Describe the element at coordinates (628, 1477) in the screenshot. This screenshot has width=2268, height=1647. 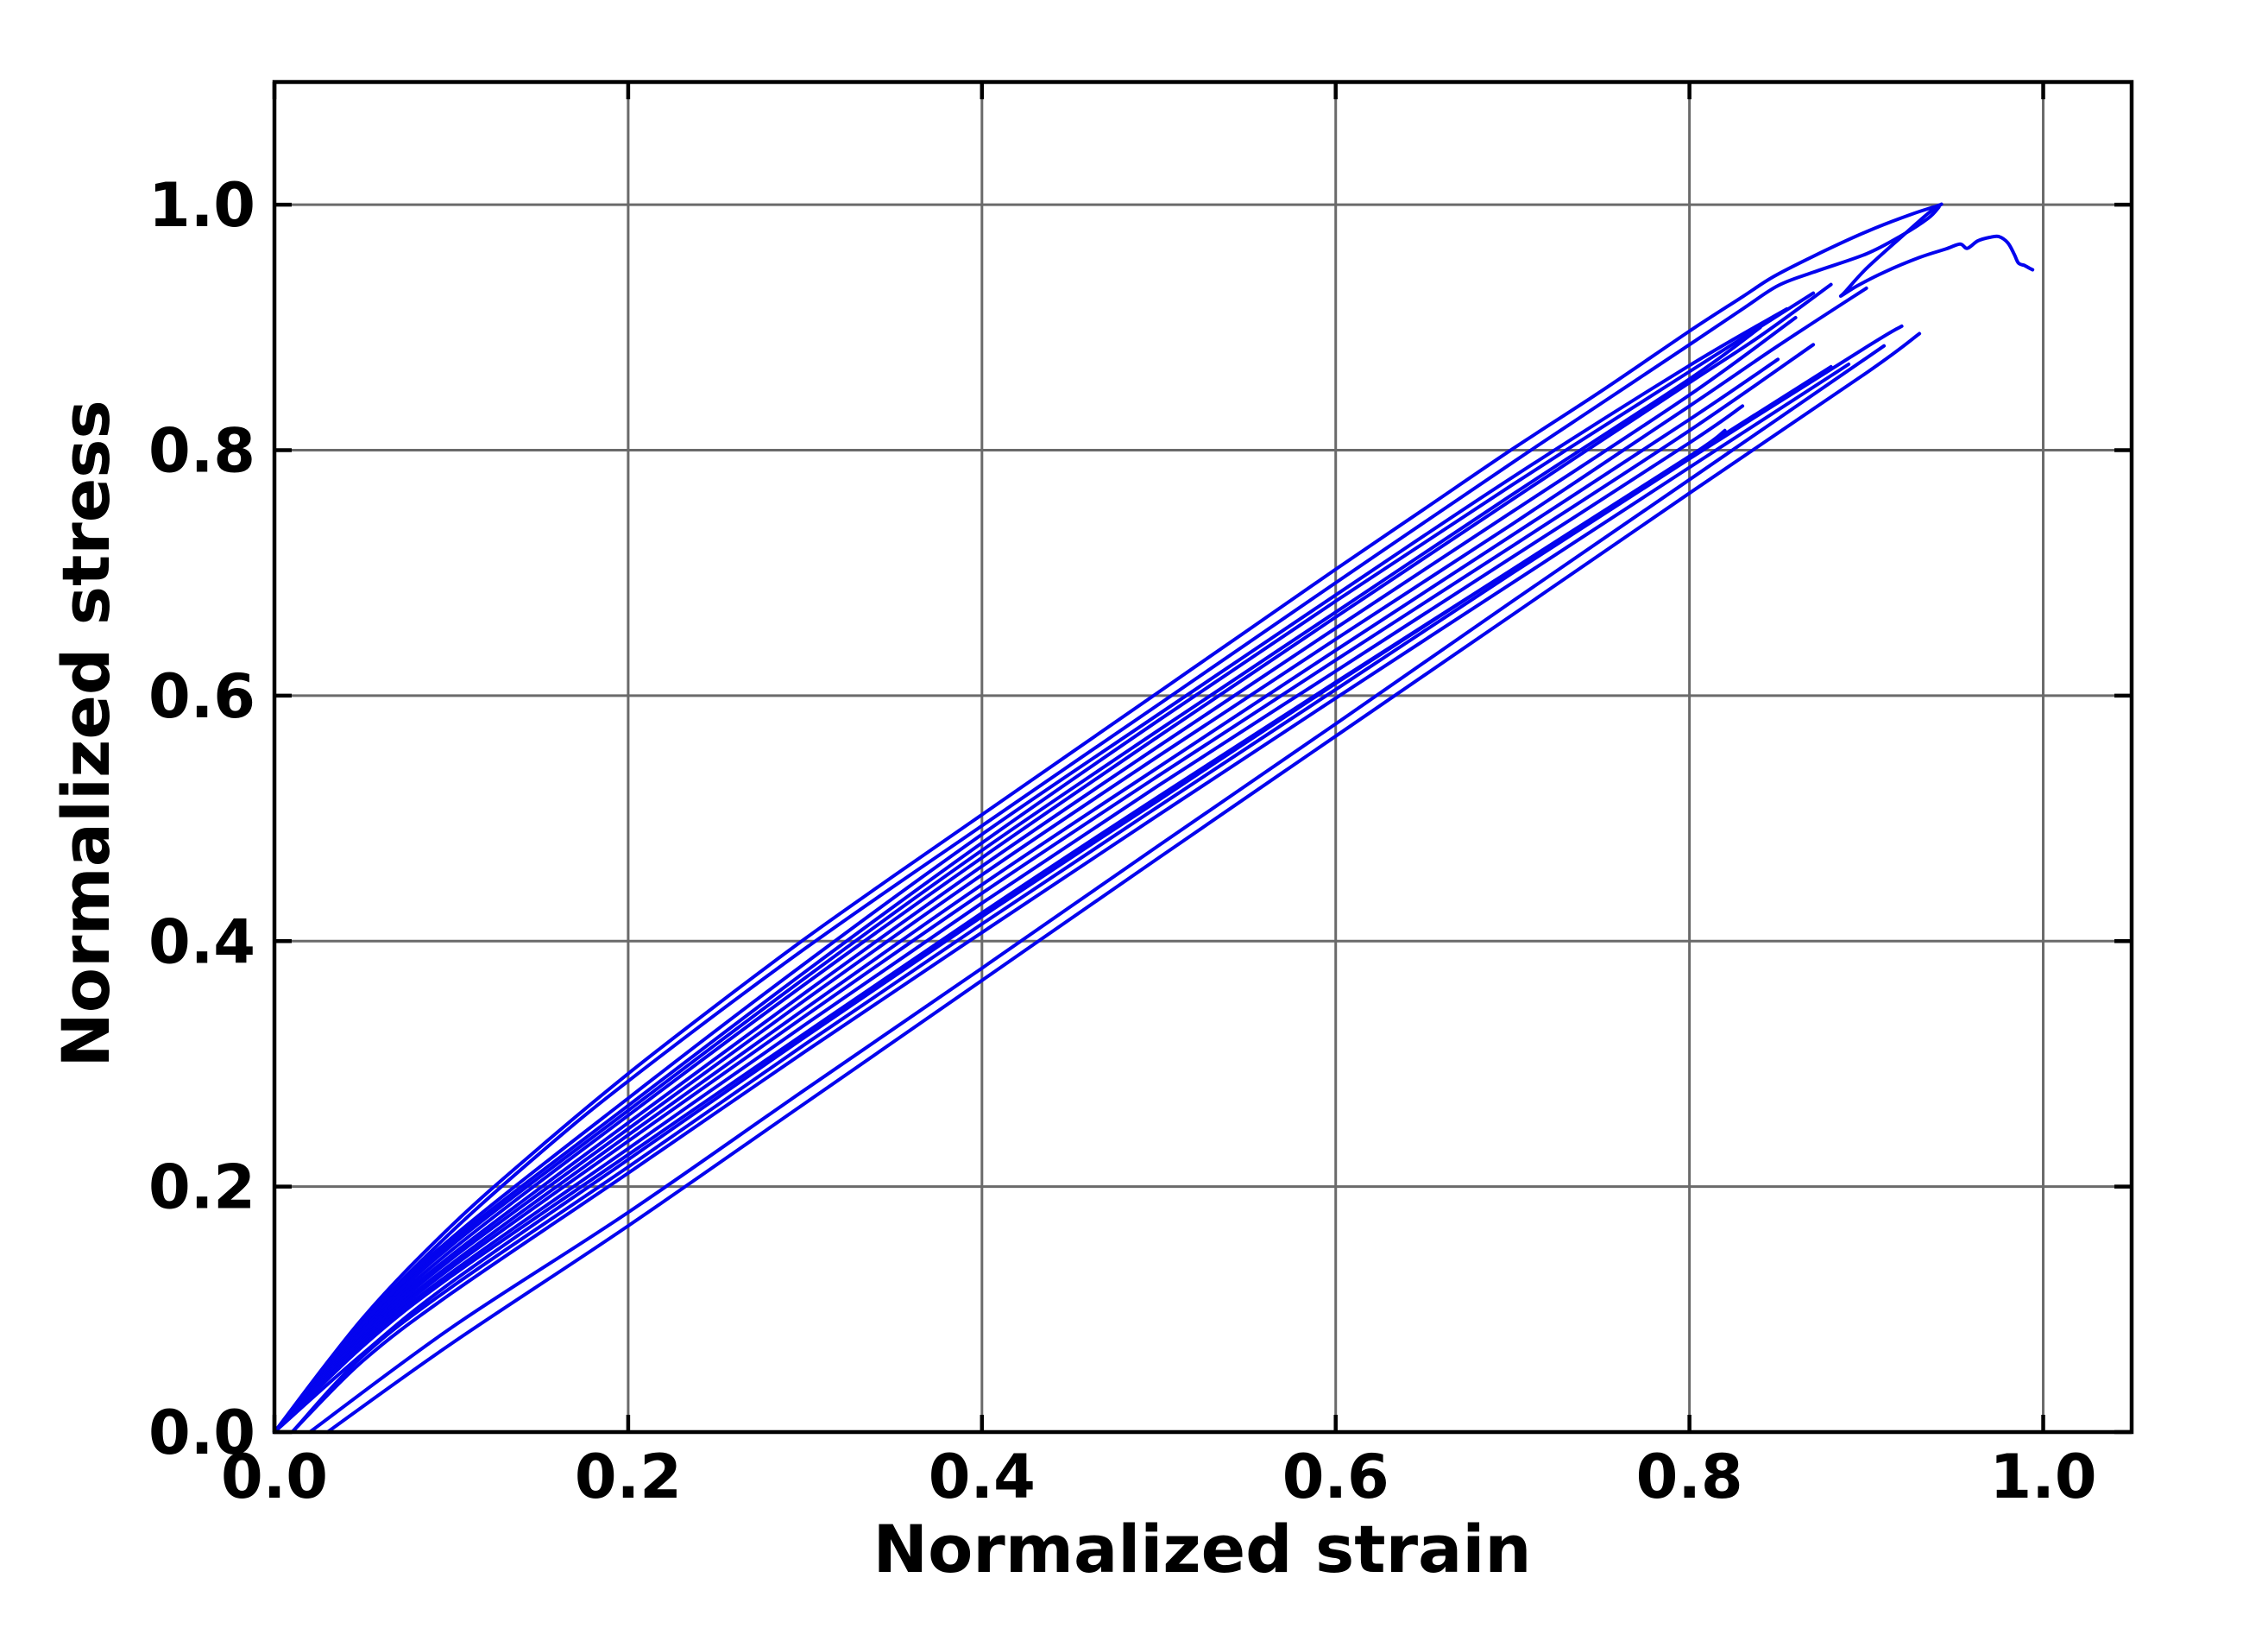
I see `x-tick-label-0.2: 0.2` at that location.